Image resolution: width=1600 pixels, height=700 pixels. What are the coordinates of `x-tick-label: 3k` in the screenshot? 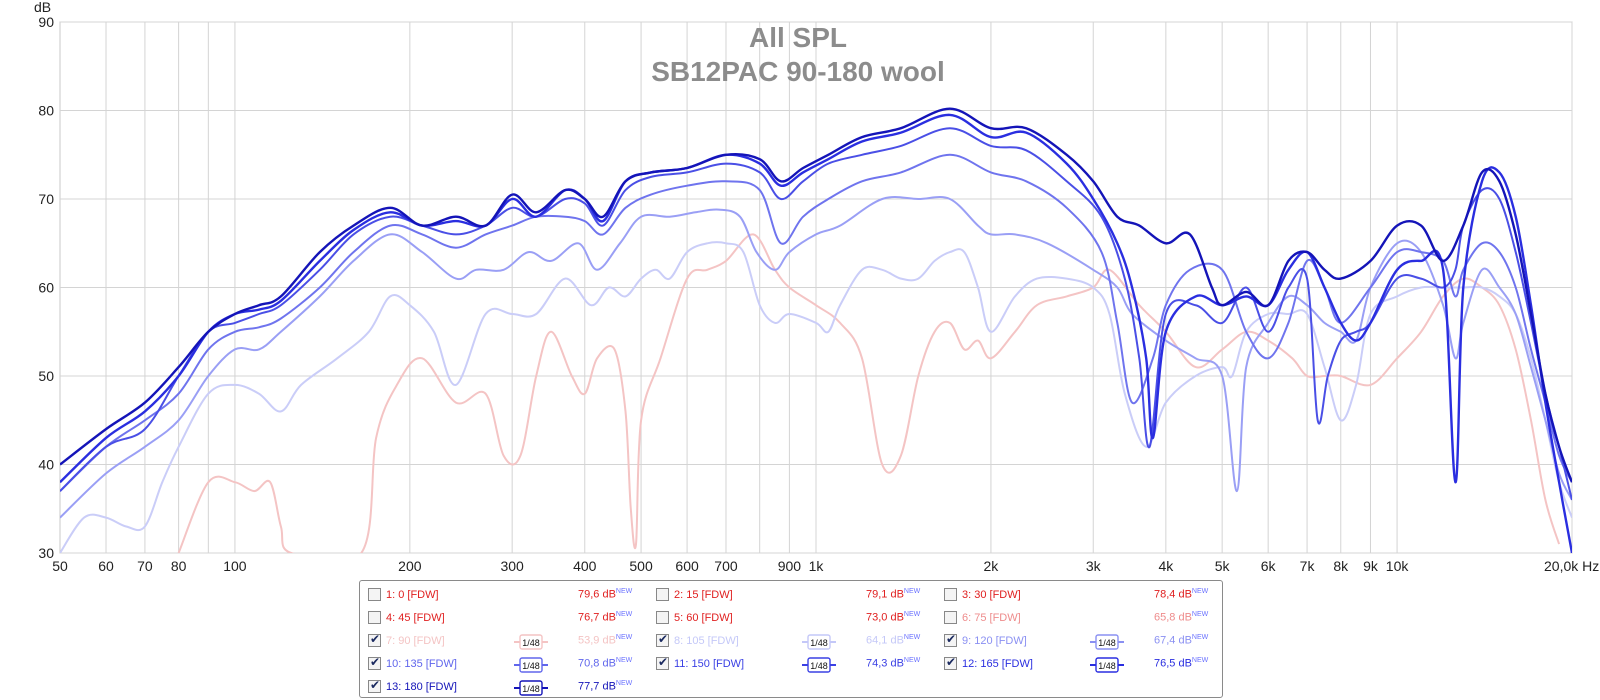 It's located at (1094, 566).